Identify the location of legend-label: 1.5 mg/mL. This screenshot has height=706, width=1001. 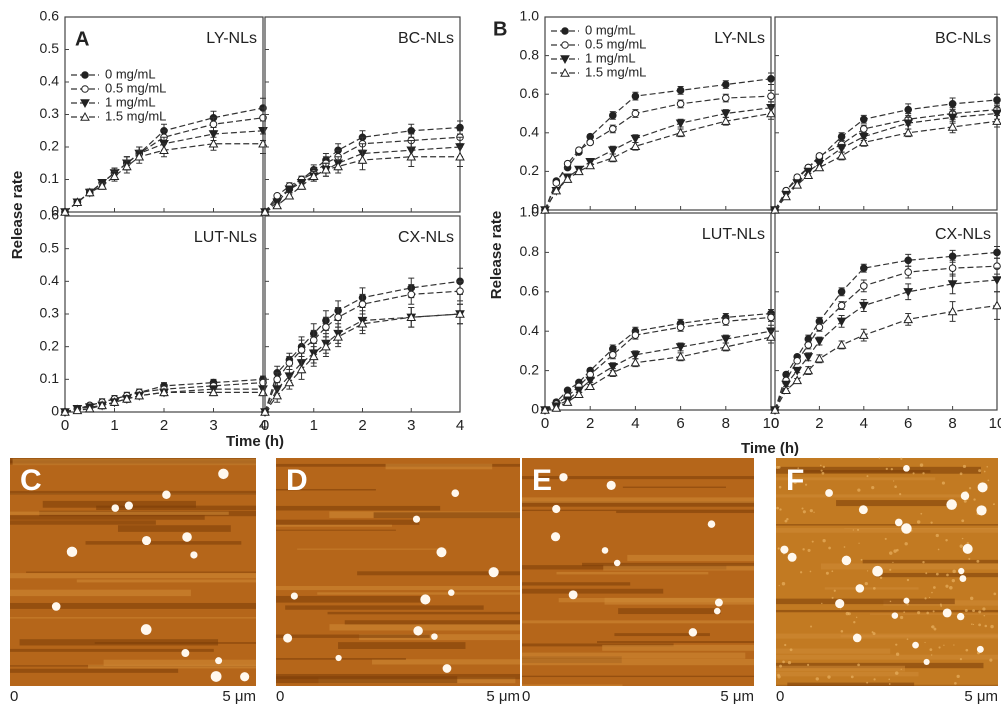
(135, 115).